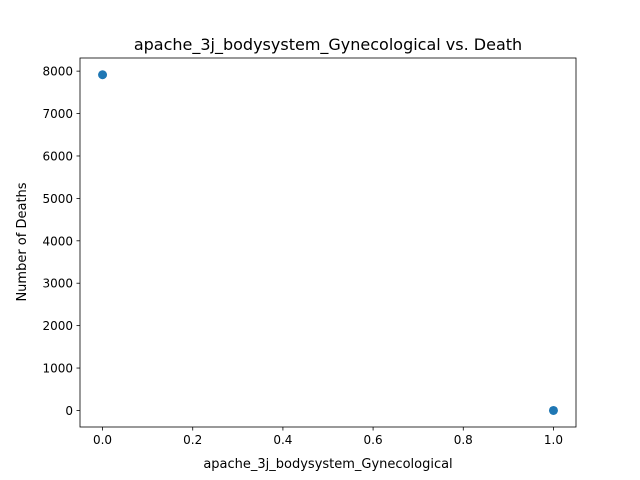 Image resolution: width=640 pixels, height=480 pixels. What do you see at coordinates (463, 440) in the screenshot?
I see `x-tick-label-4: 0.8` at bounding box center [463, 440].